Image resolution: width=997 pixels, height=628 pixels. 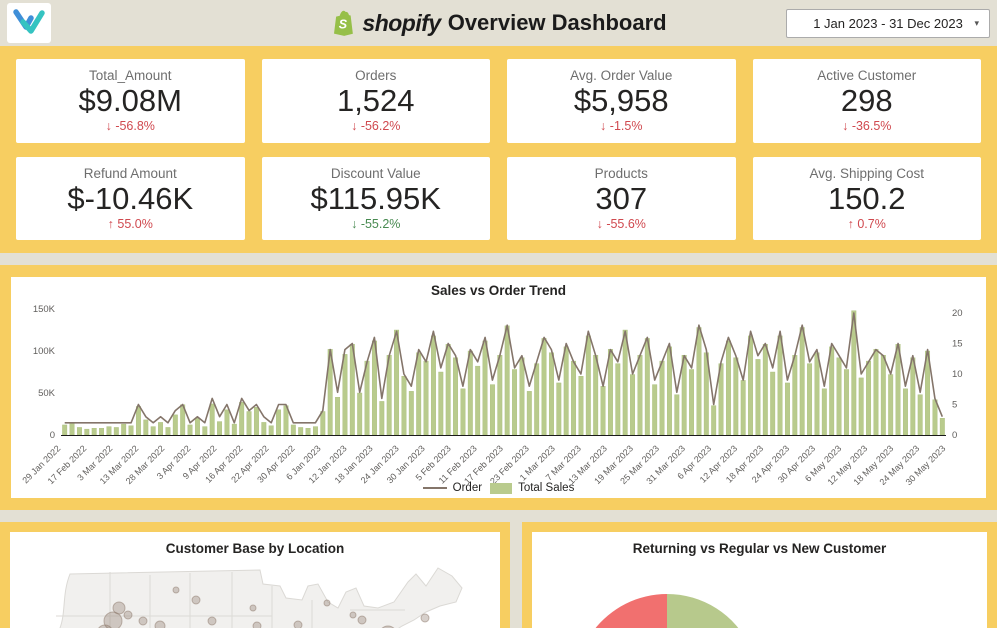 I want to click on kpi-change-value: -56.8%, so click(x=135, y=126).